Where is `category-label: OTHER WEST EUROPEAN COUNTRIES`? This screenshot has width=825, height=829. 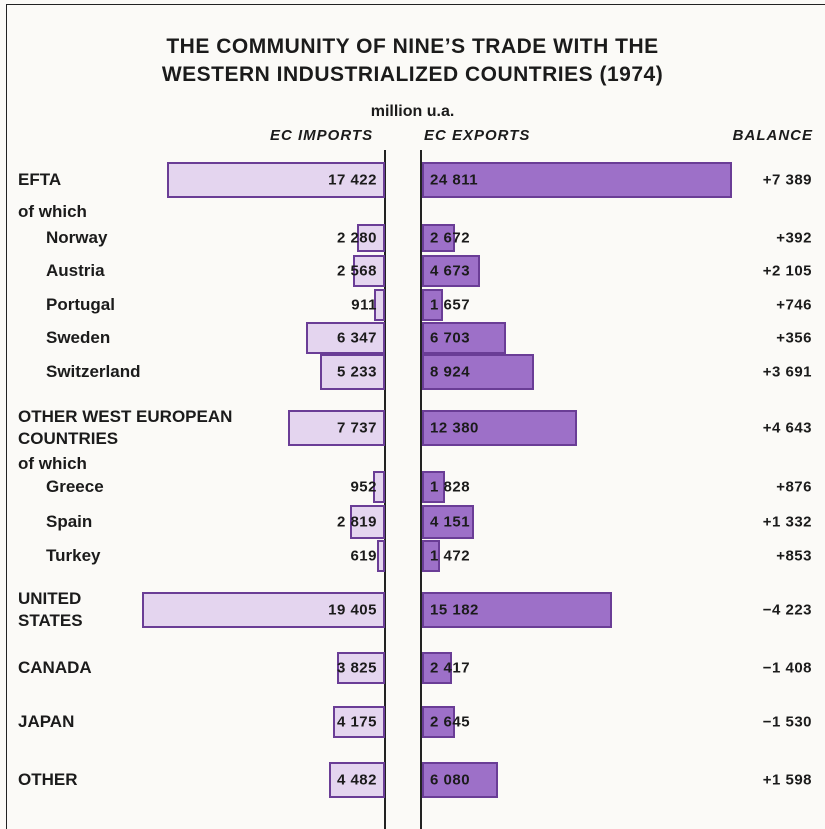 category-label: OTHER WEST EUROPEAN COUNTRIES is located at coordinates (125, 427).